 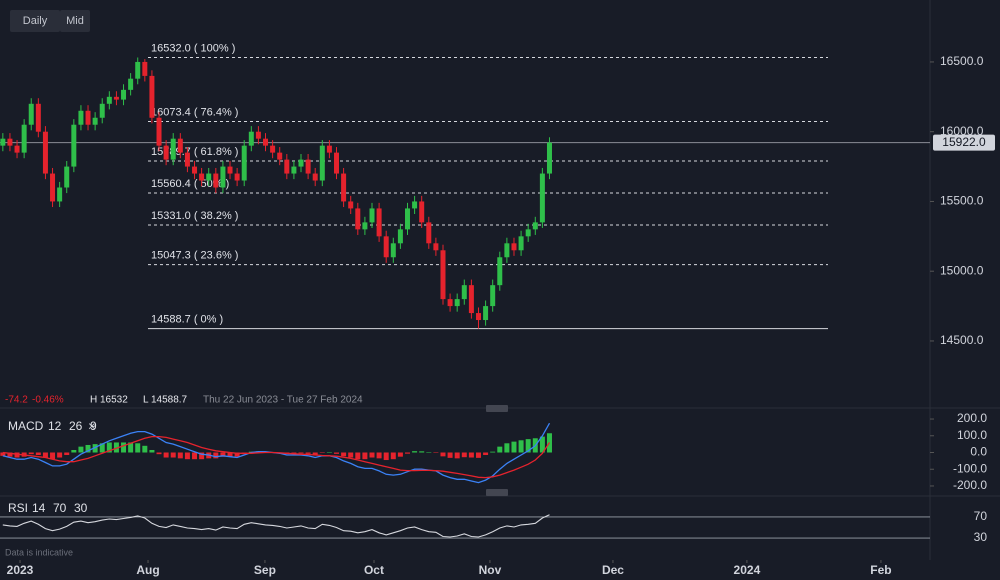 What do you see at coordinates (194, 256) in the screenshot?
I see `fib-label: 15047.3 ( 23.6% )` at bounding box center [194, 256].